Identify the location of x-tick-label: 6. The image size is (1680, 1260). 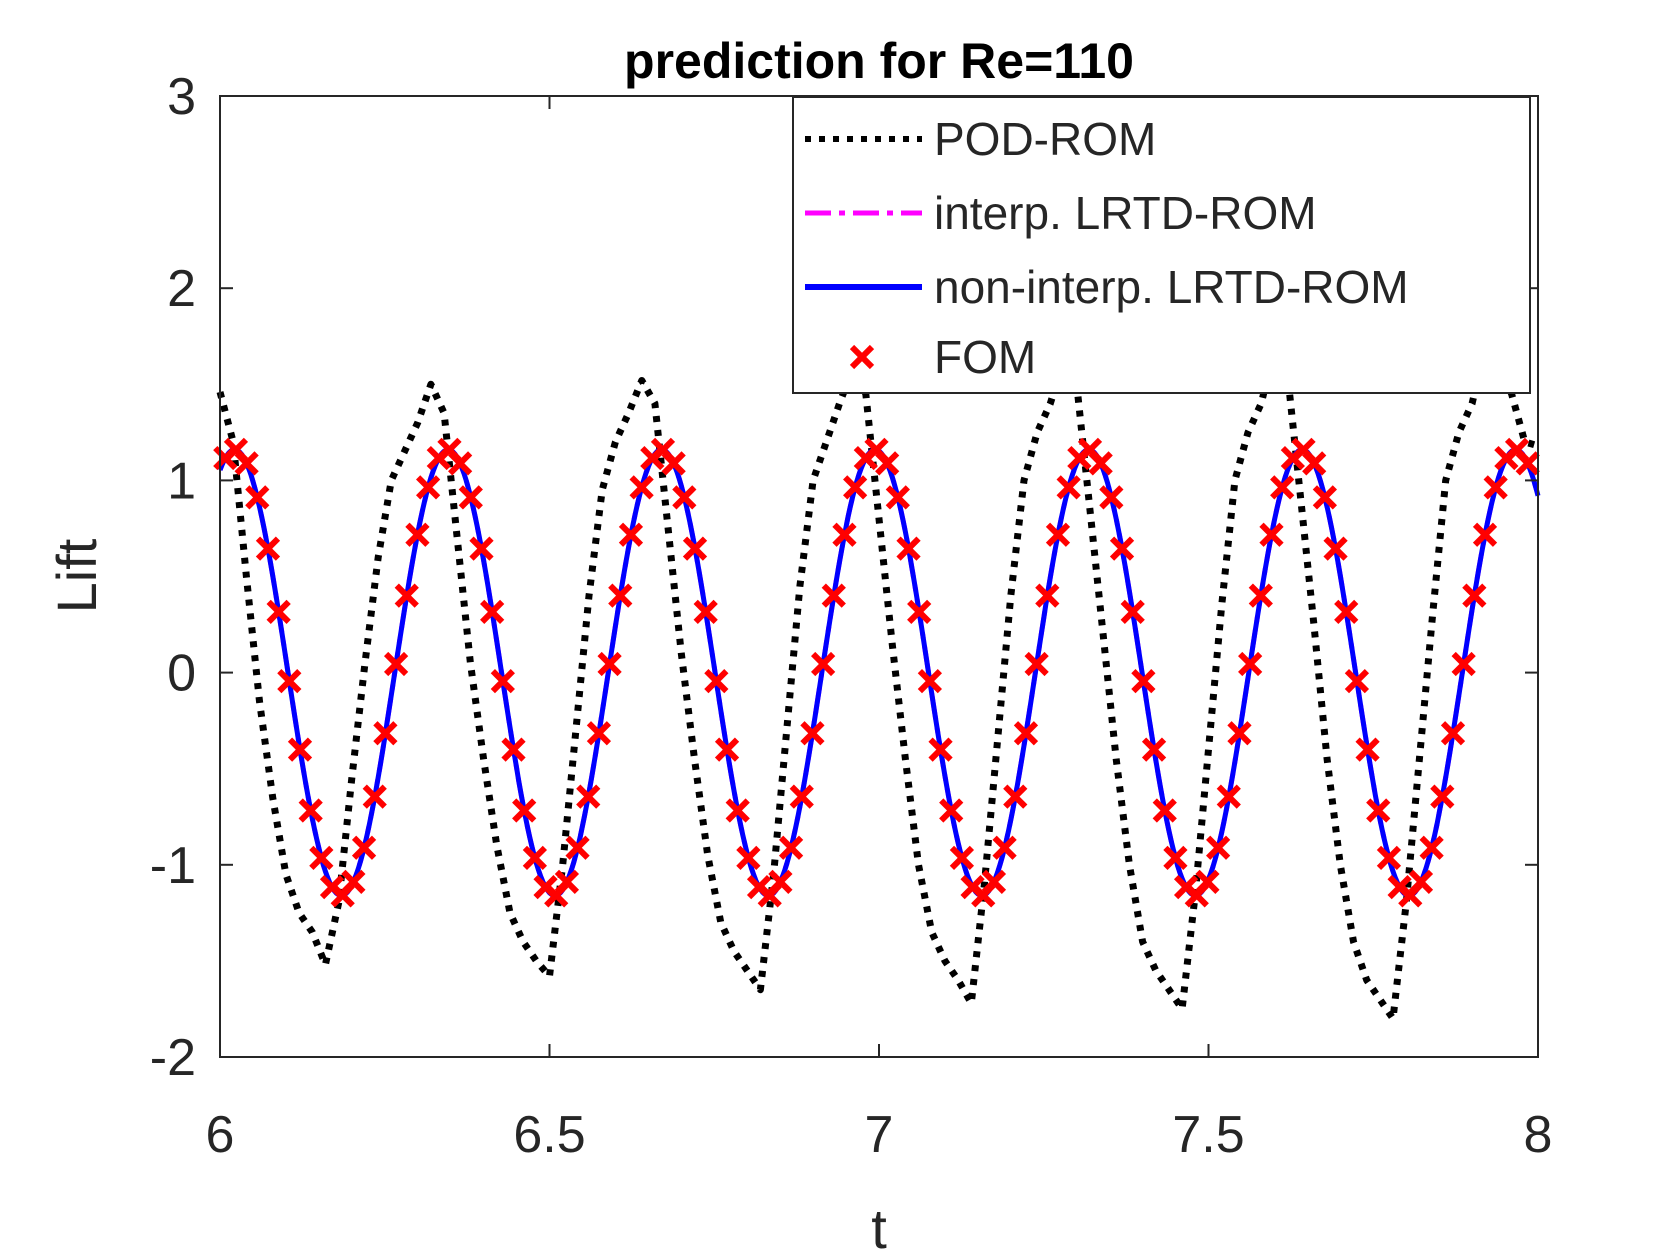
(220, 1135).